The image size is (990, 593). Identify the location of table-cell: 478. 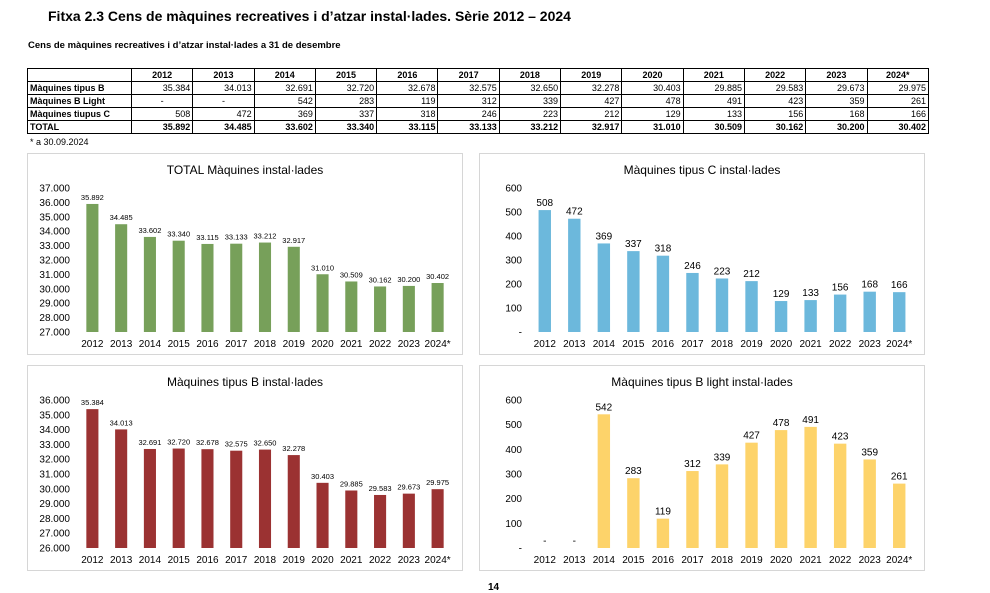
(652, 101).